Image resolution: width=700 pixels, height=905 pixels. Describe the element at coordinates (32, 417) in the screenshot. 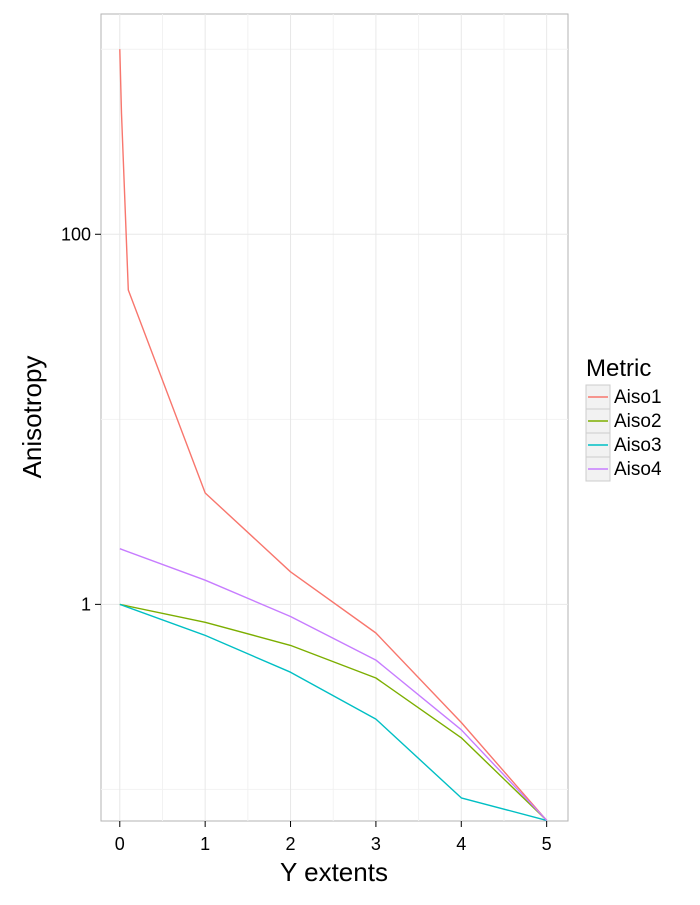

I see `y-axis-title: Anisotropy` at that location.